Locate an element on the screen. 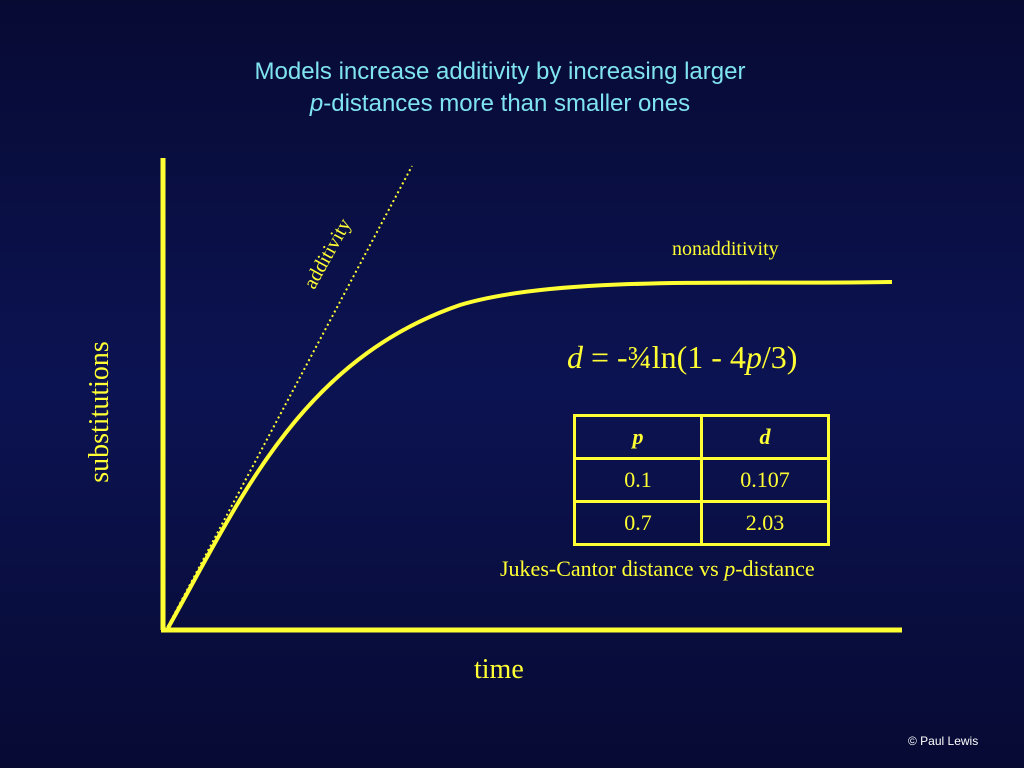  table-header-row: p d is located at coordinates (701, 437).